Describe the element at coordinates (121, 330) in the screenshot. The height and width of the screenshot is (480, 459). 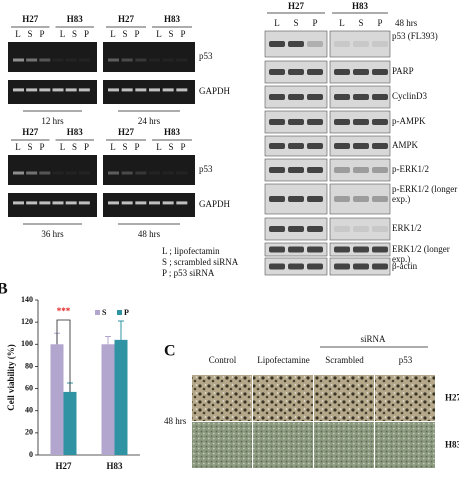
I see `error-bar` at that location.